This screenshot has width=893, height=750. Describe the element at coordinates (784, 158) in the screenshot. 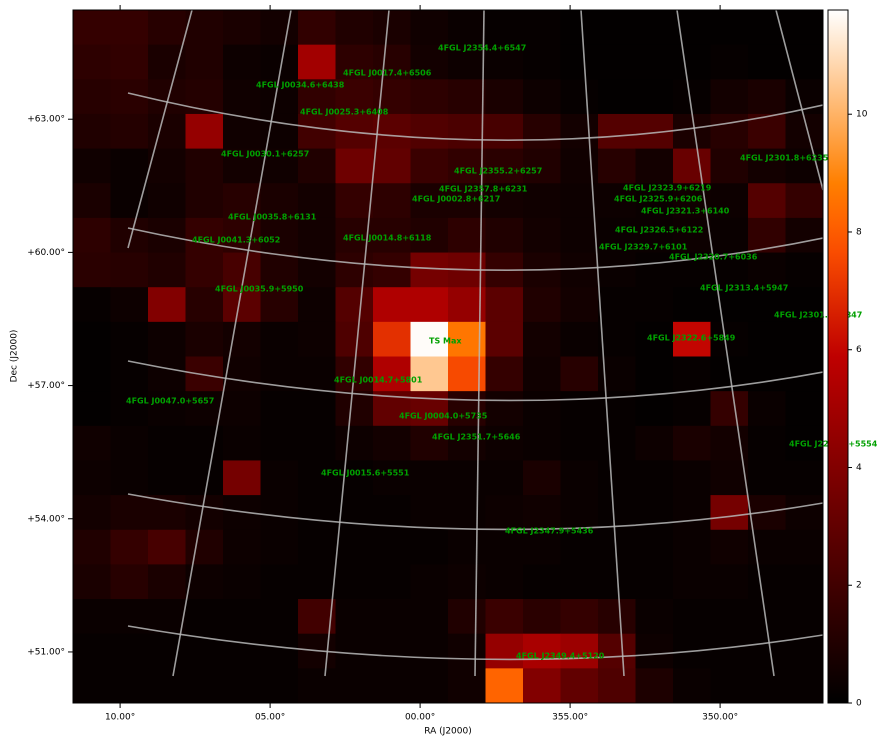

I see `source-label: 4FGL J2301.8+6235` at that location.